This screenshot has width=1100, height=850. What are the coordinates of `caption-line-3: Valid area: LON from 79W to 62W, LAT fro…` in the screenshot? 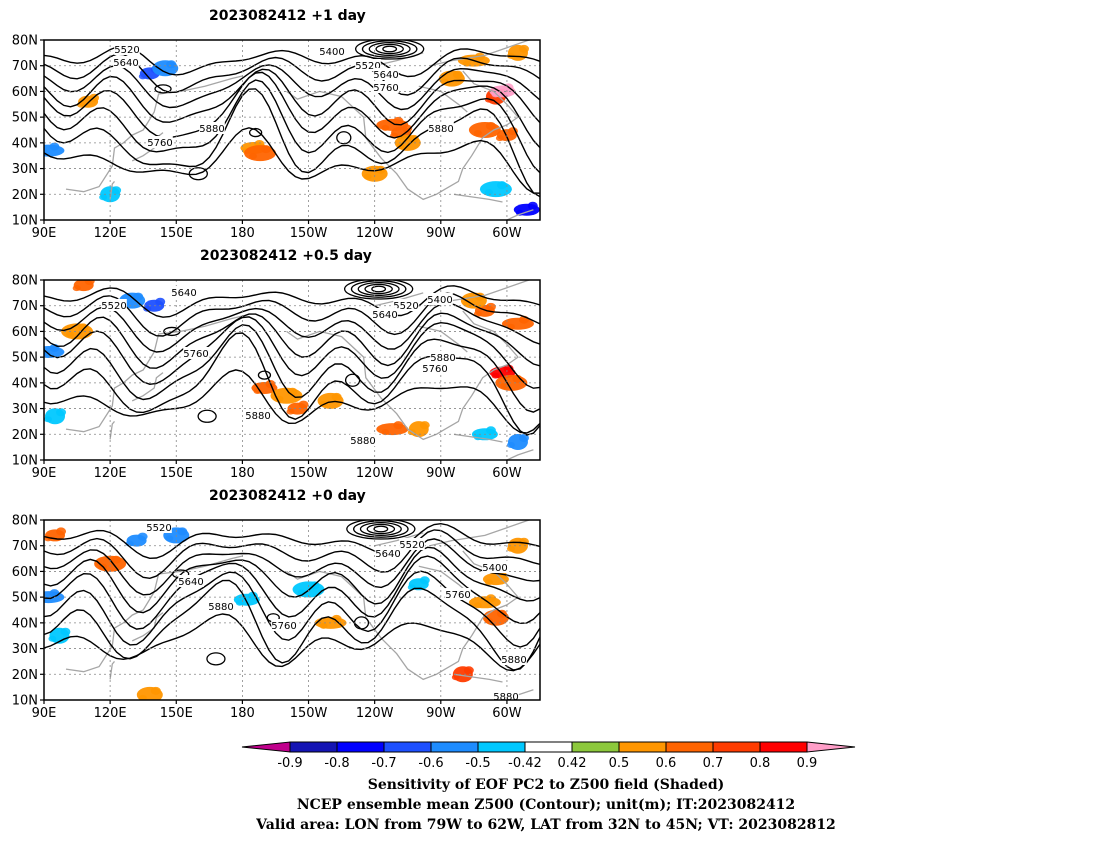 It's located at (546, 825).